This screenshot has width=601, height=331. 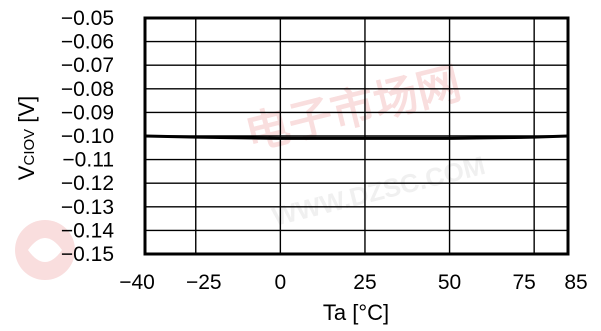 I want to click on y-tick-label: −0.13, so click(x=87, y=207).